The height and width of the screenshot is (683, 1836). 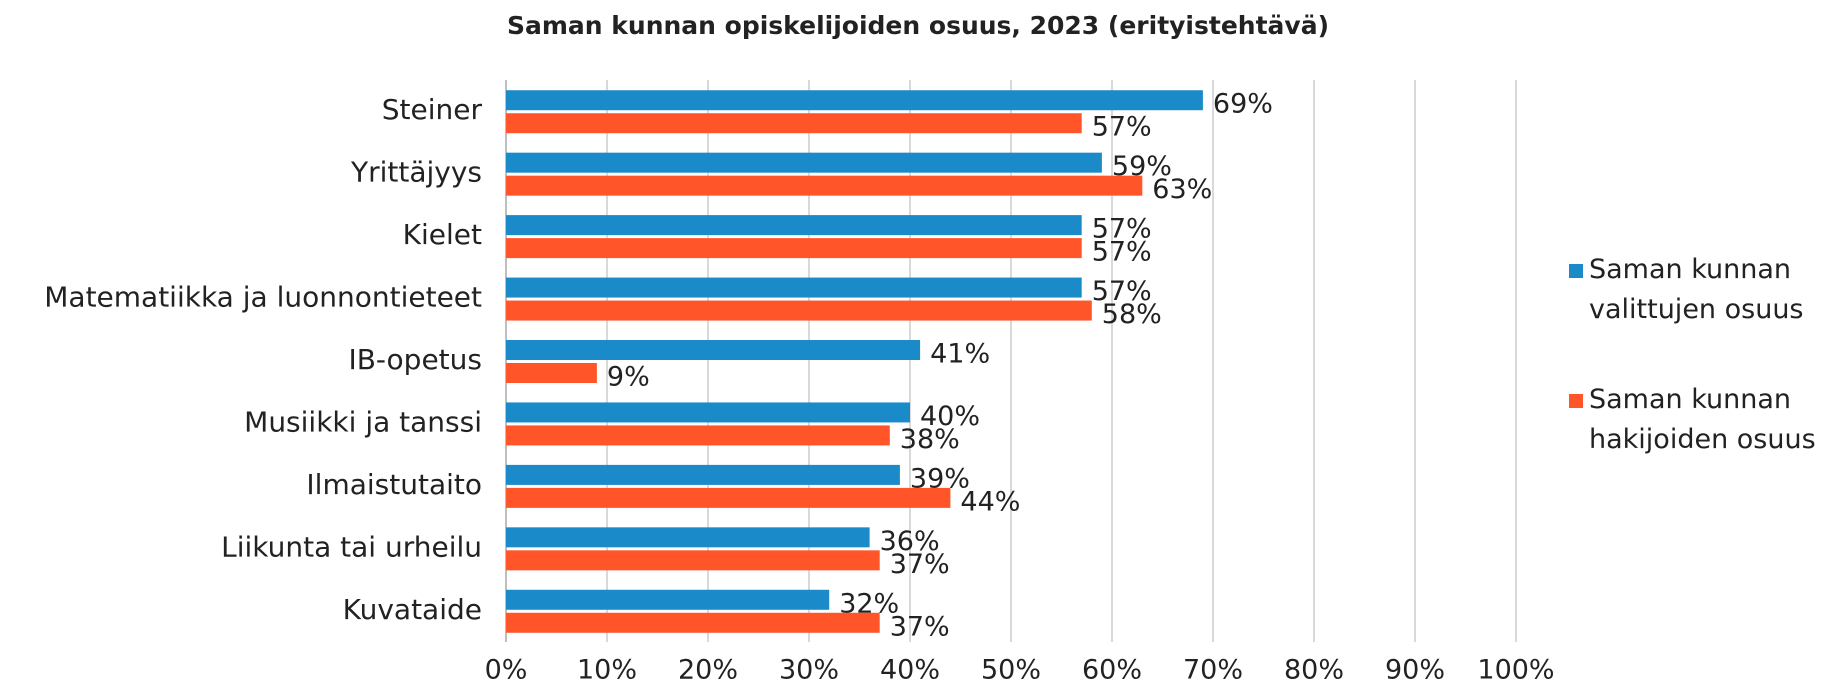 I want to click on data-label: 69%, so click(x=1243, y=104).